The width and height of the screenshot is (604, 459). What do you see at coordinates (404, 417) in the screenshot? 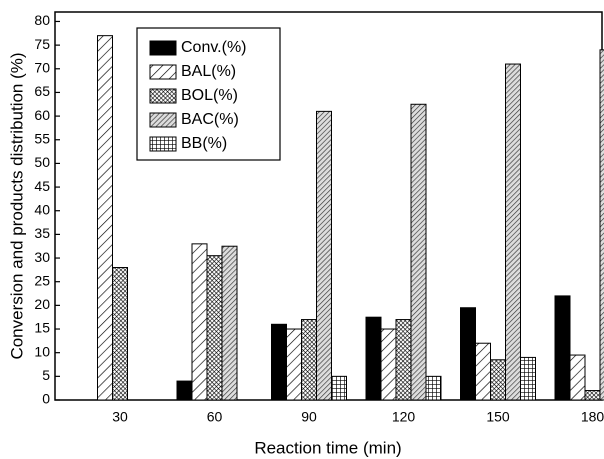
I see `x-tick-label: 120` at bounding box center [404, 417].